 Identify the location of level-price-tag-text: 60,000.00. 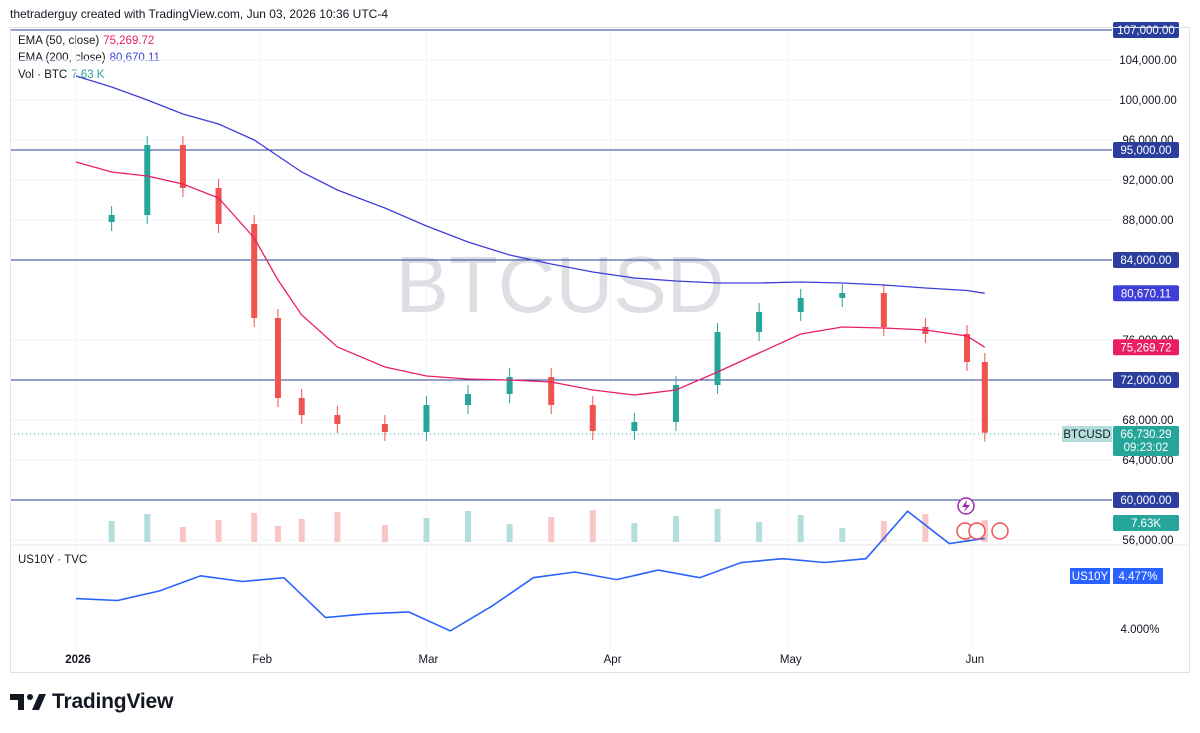
(1145, 501).